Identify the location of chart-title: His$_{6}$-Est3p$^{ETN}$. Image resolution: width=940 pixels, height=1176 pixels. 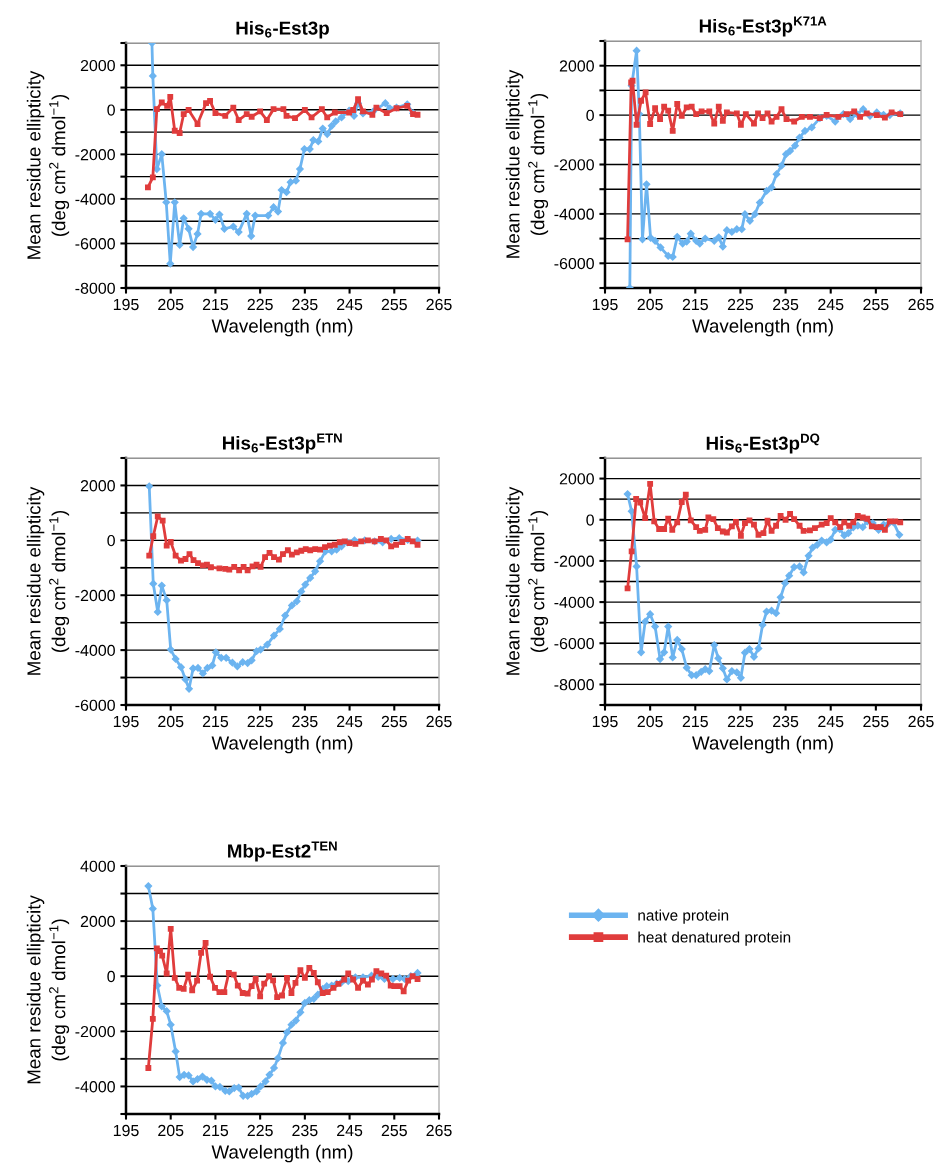
(282, 443).